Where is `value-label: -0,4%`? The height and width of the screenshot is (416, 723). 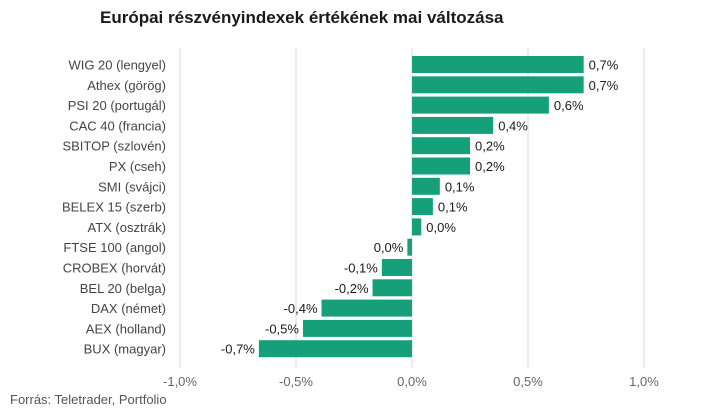 value-label: -0,4% is located at coordinates (301, 308).